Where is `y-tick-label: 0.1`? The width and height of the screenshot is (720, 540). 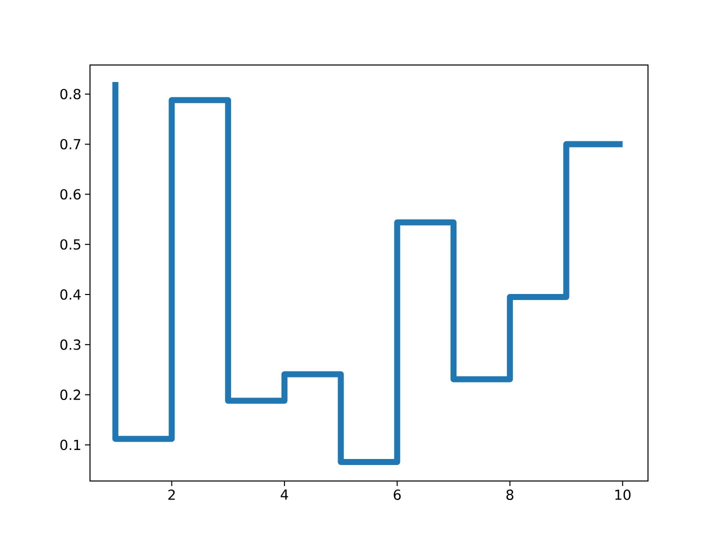
y-tick-label: 0.1 is located at coordinates (70, 445).